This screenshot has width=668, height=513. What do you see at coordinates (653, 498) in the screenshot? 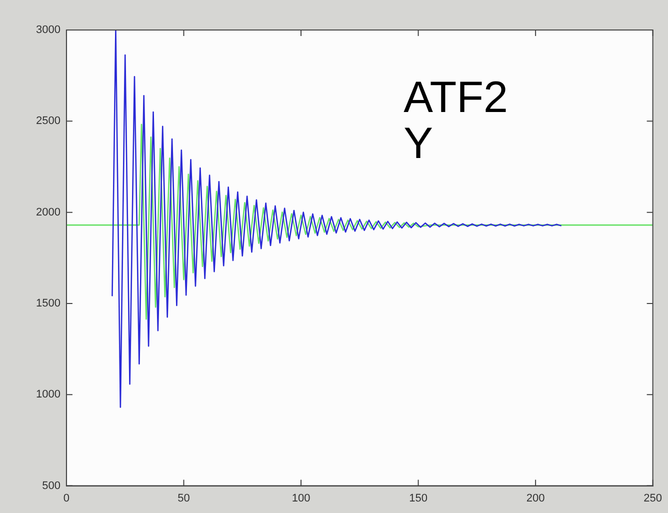
I see `x-tick-label: 250` at bounding box center [653, 498].